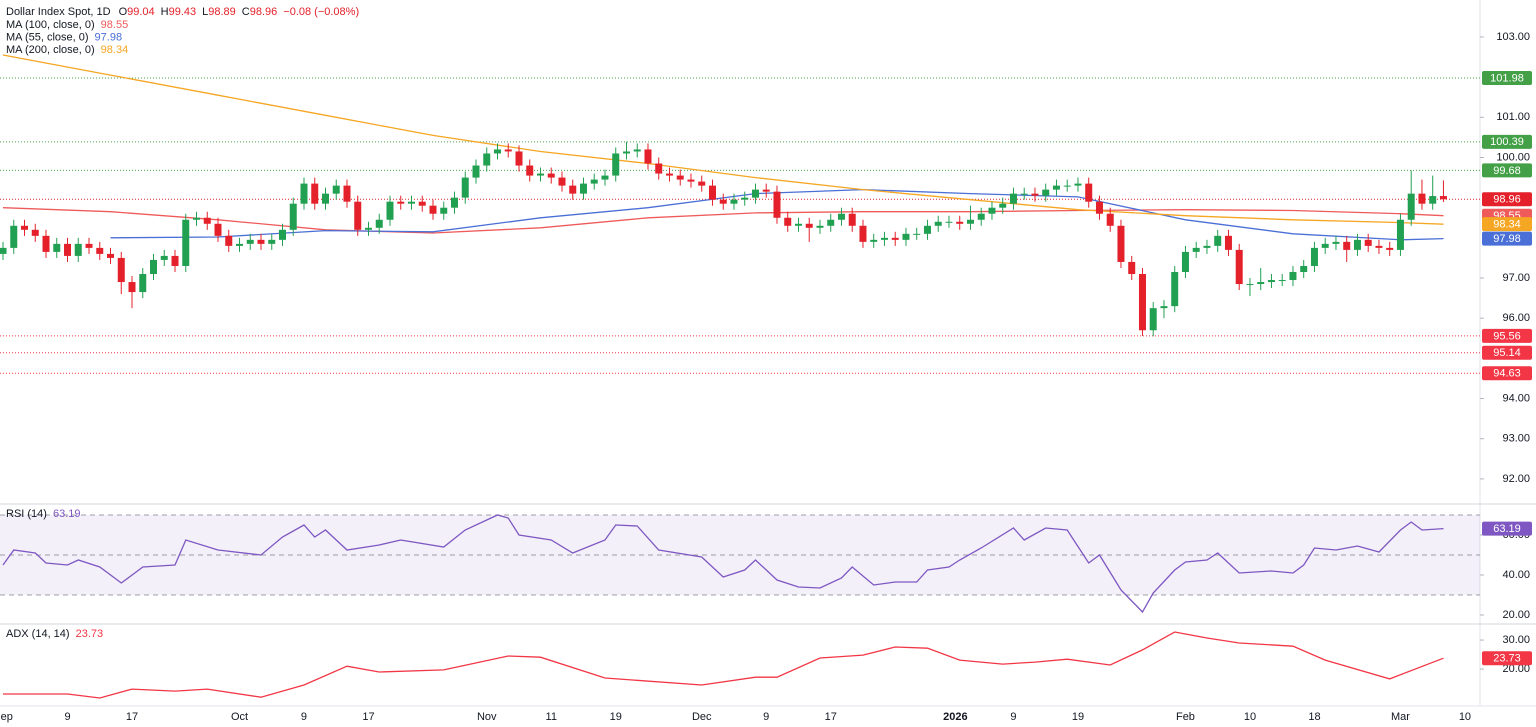 The image size is (1536, 727). Describe the element at coordinates (6, 717) in the screenshot. I see `x-tick-label: Sep` at that location.